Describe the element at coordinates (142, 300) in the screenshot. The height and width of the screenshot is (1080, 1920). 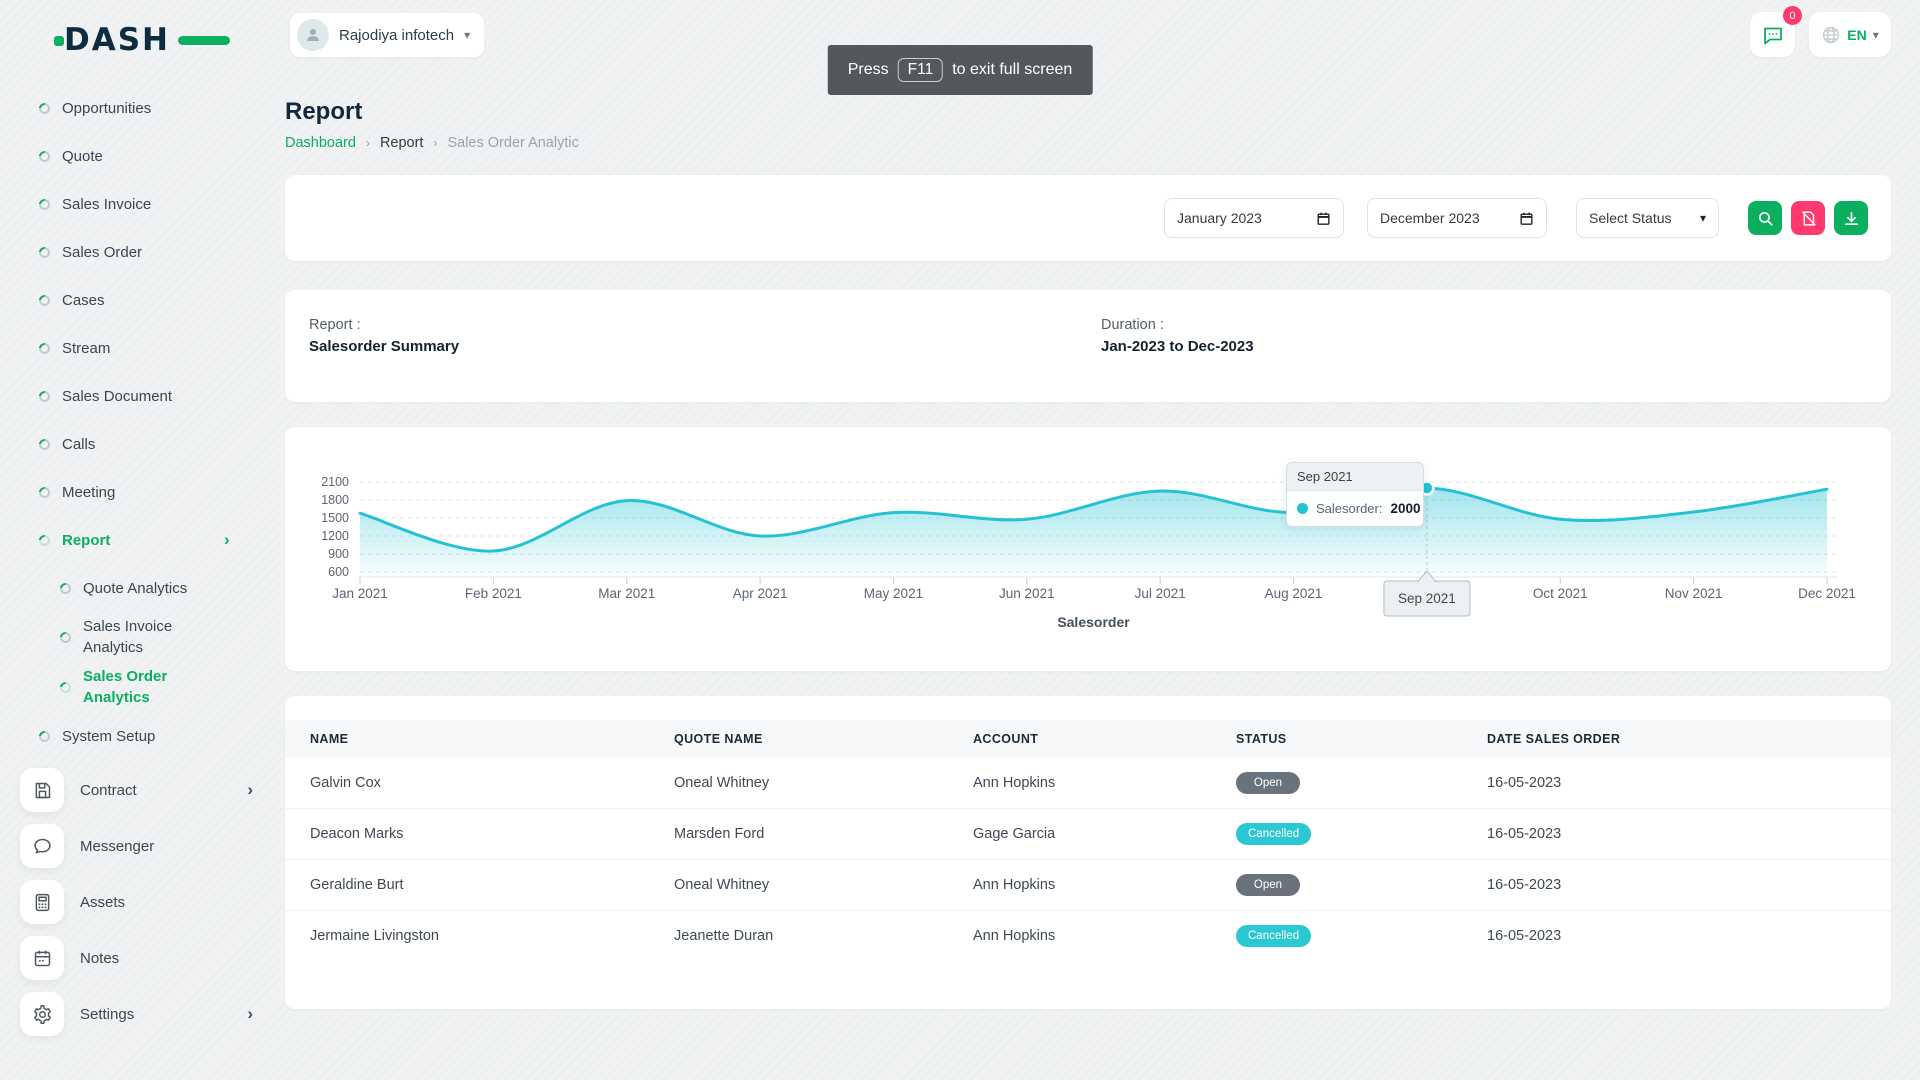
I see `sidebar-item-cases: Cases` at that location.